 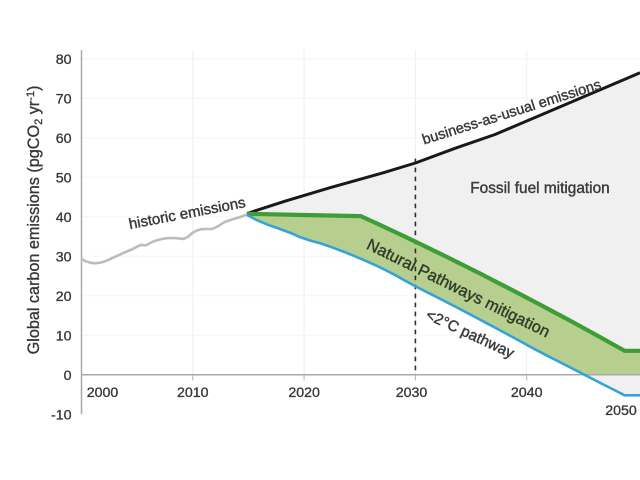 I want to click on svg-text: 2020, so click(x=304, y=393).